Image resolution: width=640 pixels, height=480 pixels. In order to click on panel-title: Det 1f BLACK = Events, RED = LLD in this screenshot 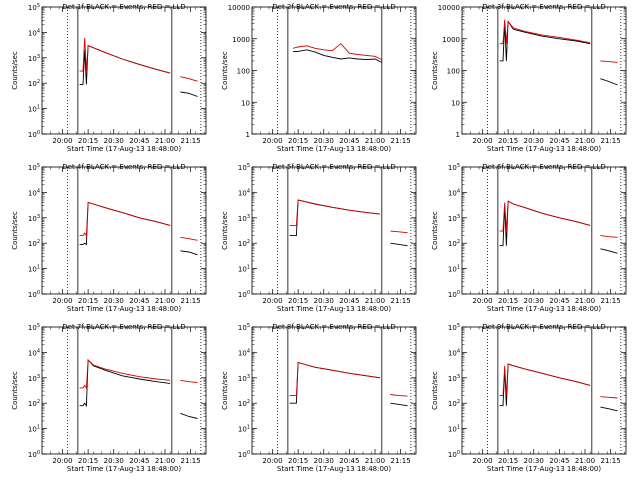, I will do `click(123, 7)`.